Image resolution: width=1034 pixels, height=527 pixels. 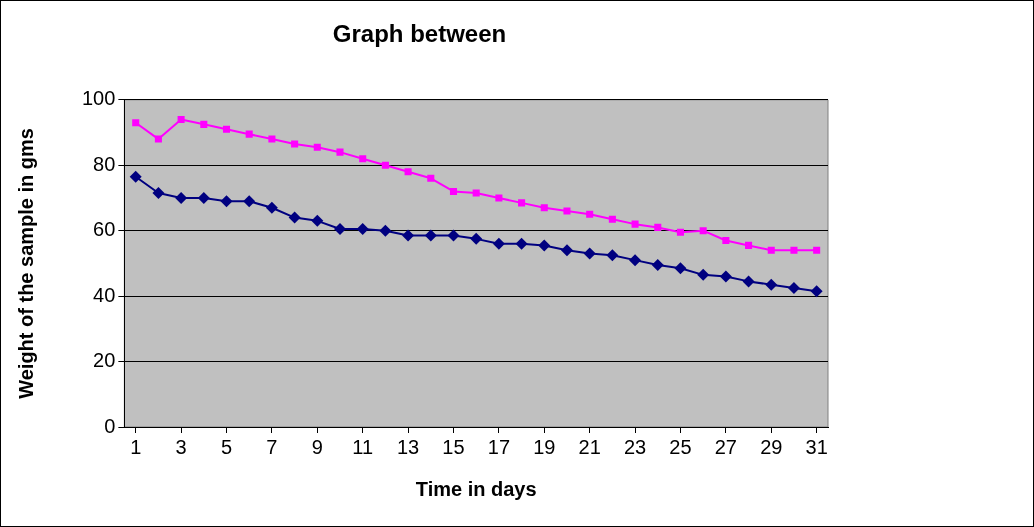 What do you see at coordinates (816, 446) in the screenshot?
I see `x-tick-label: 31` at bounding box center [816, 446].